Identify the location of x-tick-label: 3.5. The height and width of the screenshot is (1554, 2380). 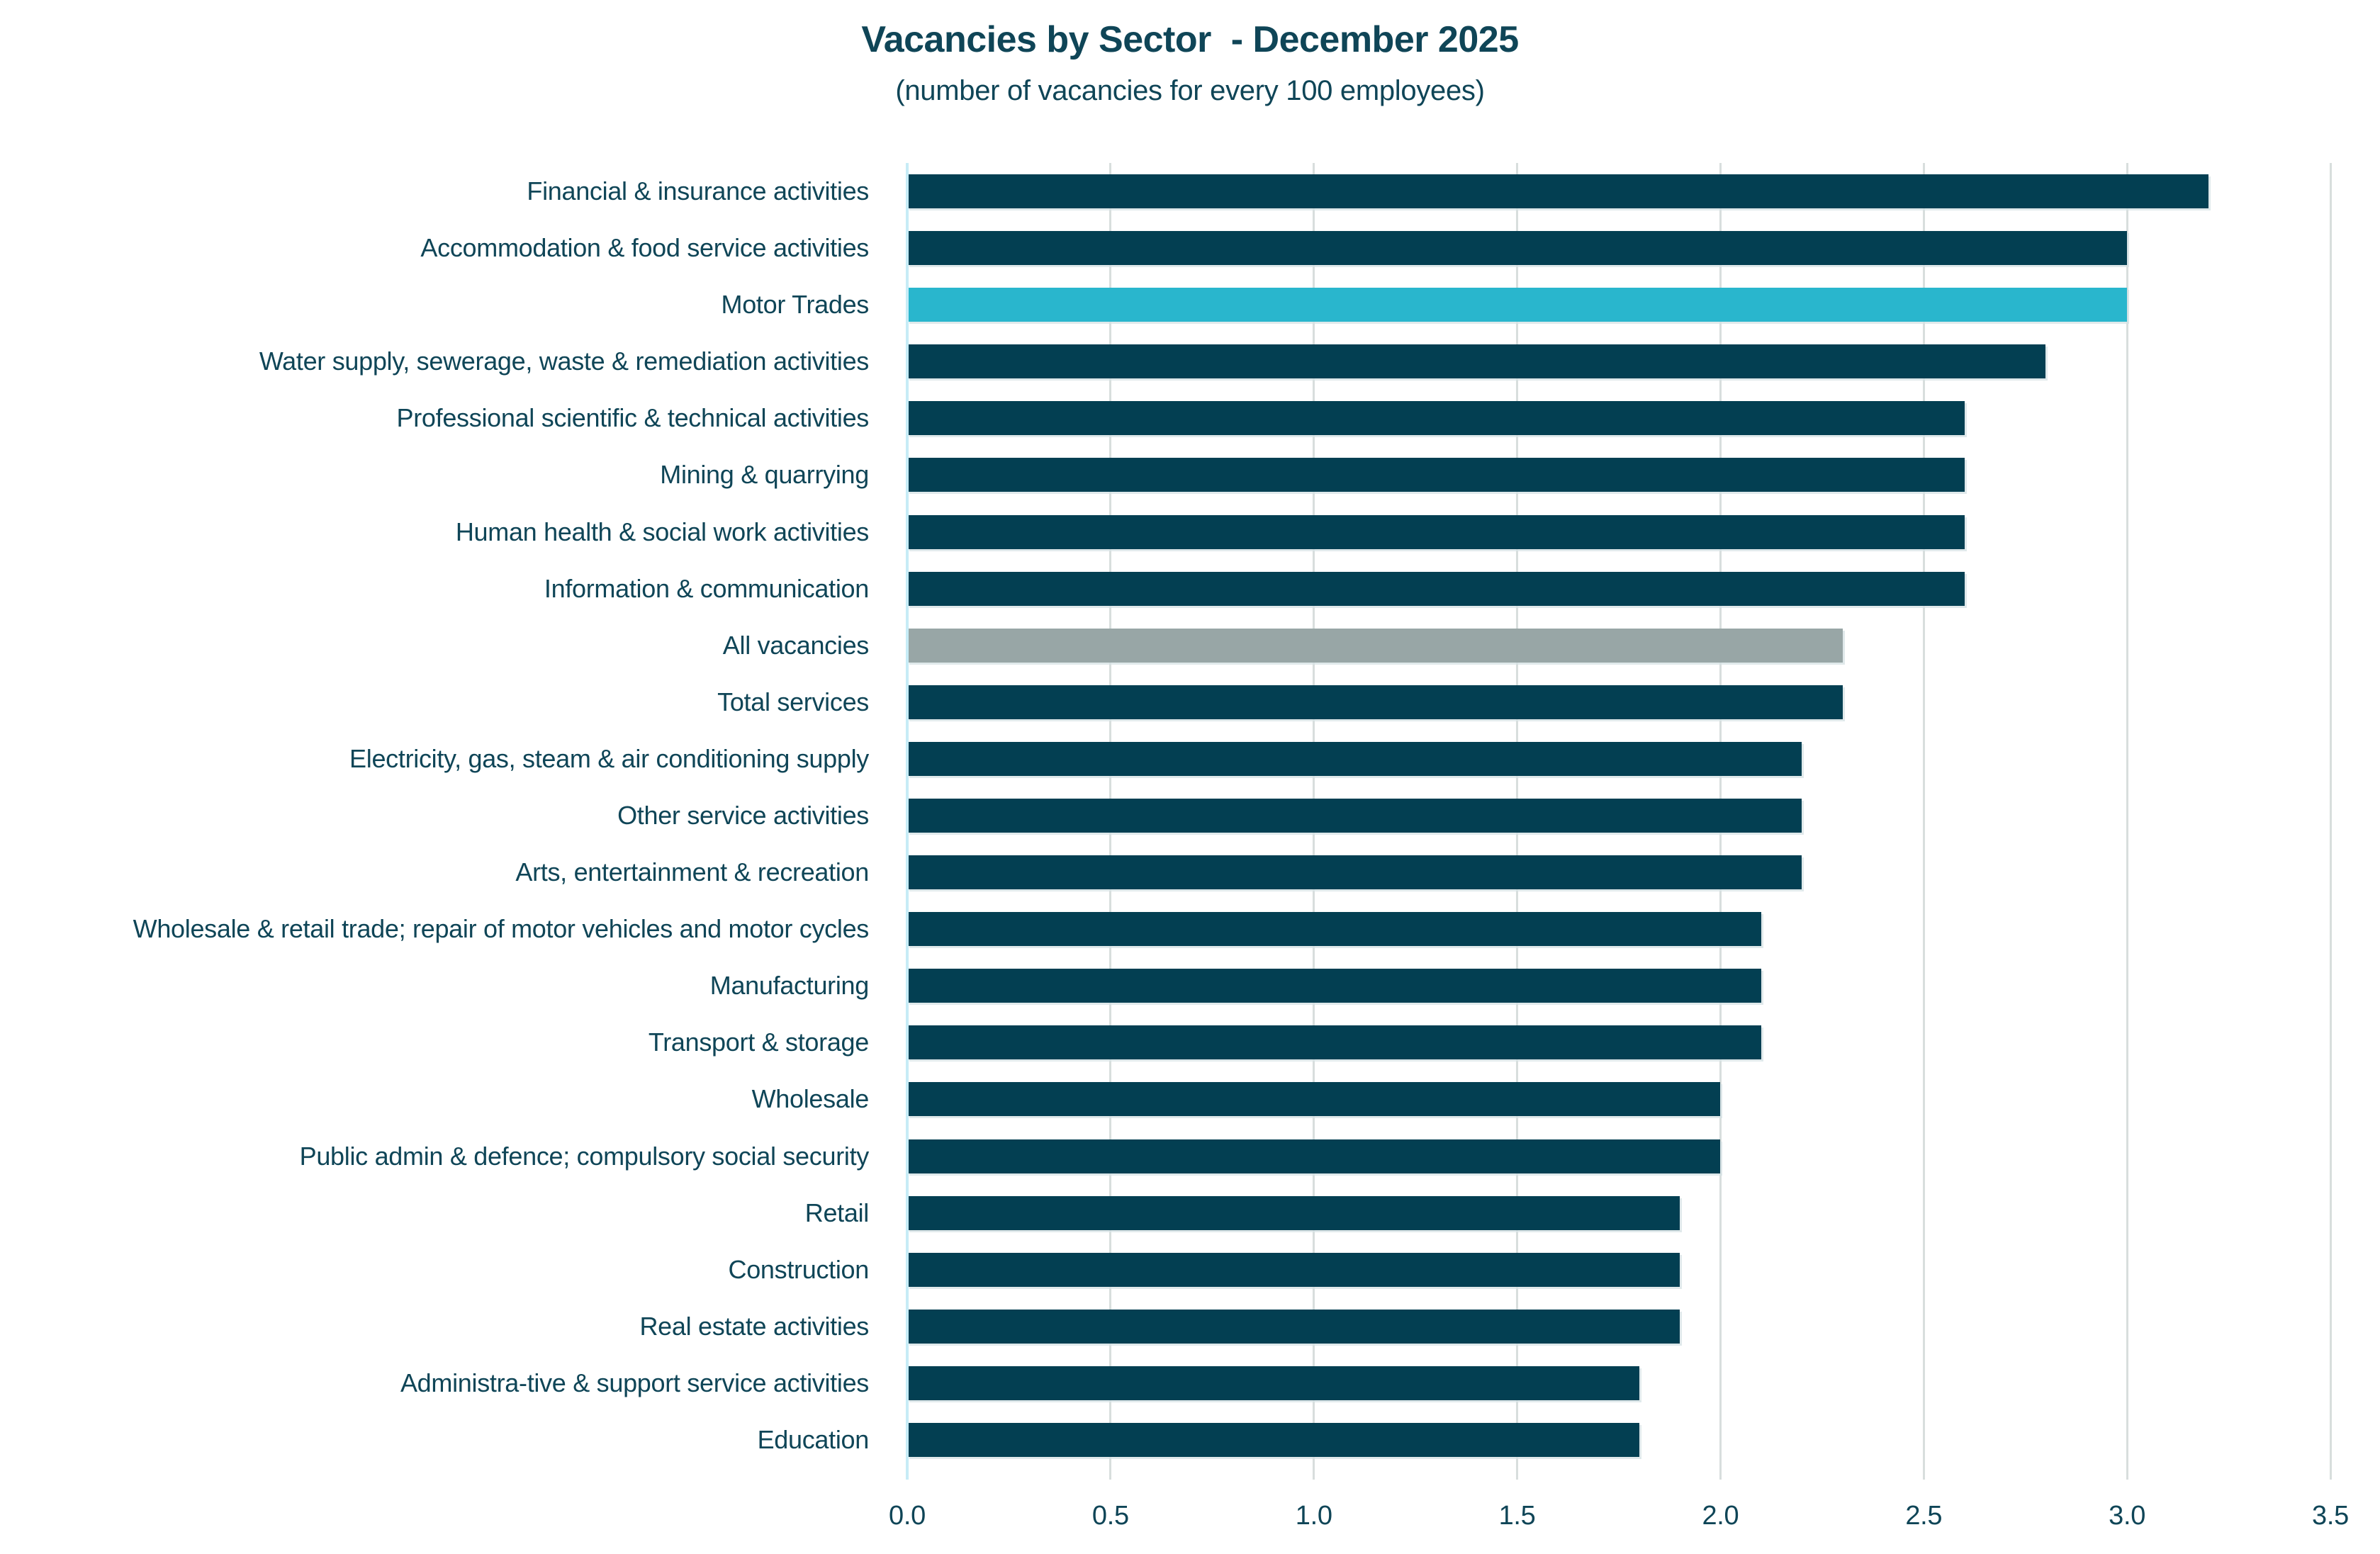
(2331, 1516).